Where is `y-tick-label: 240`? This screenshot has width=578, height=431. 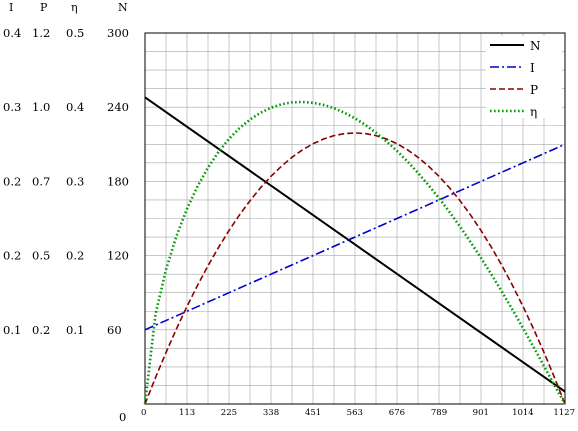 y-tick-label: 240 is located at coordinates (118, 107).